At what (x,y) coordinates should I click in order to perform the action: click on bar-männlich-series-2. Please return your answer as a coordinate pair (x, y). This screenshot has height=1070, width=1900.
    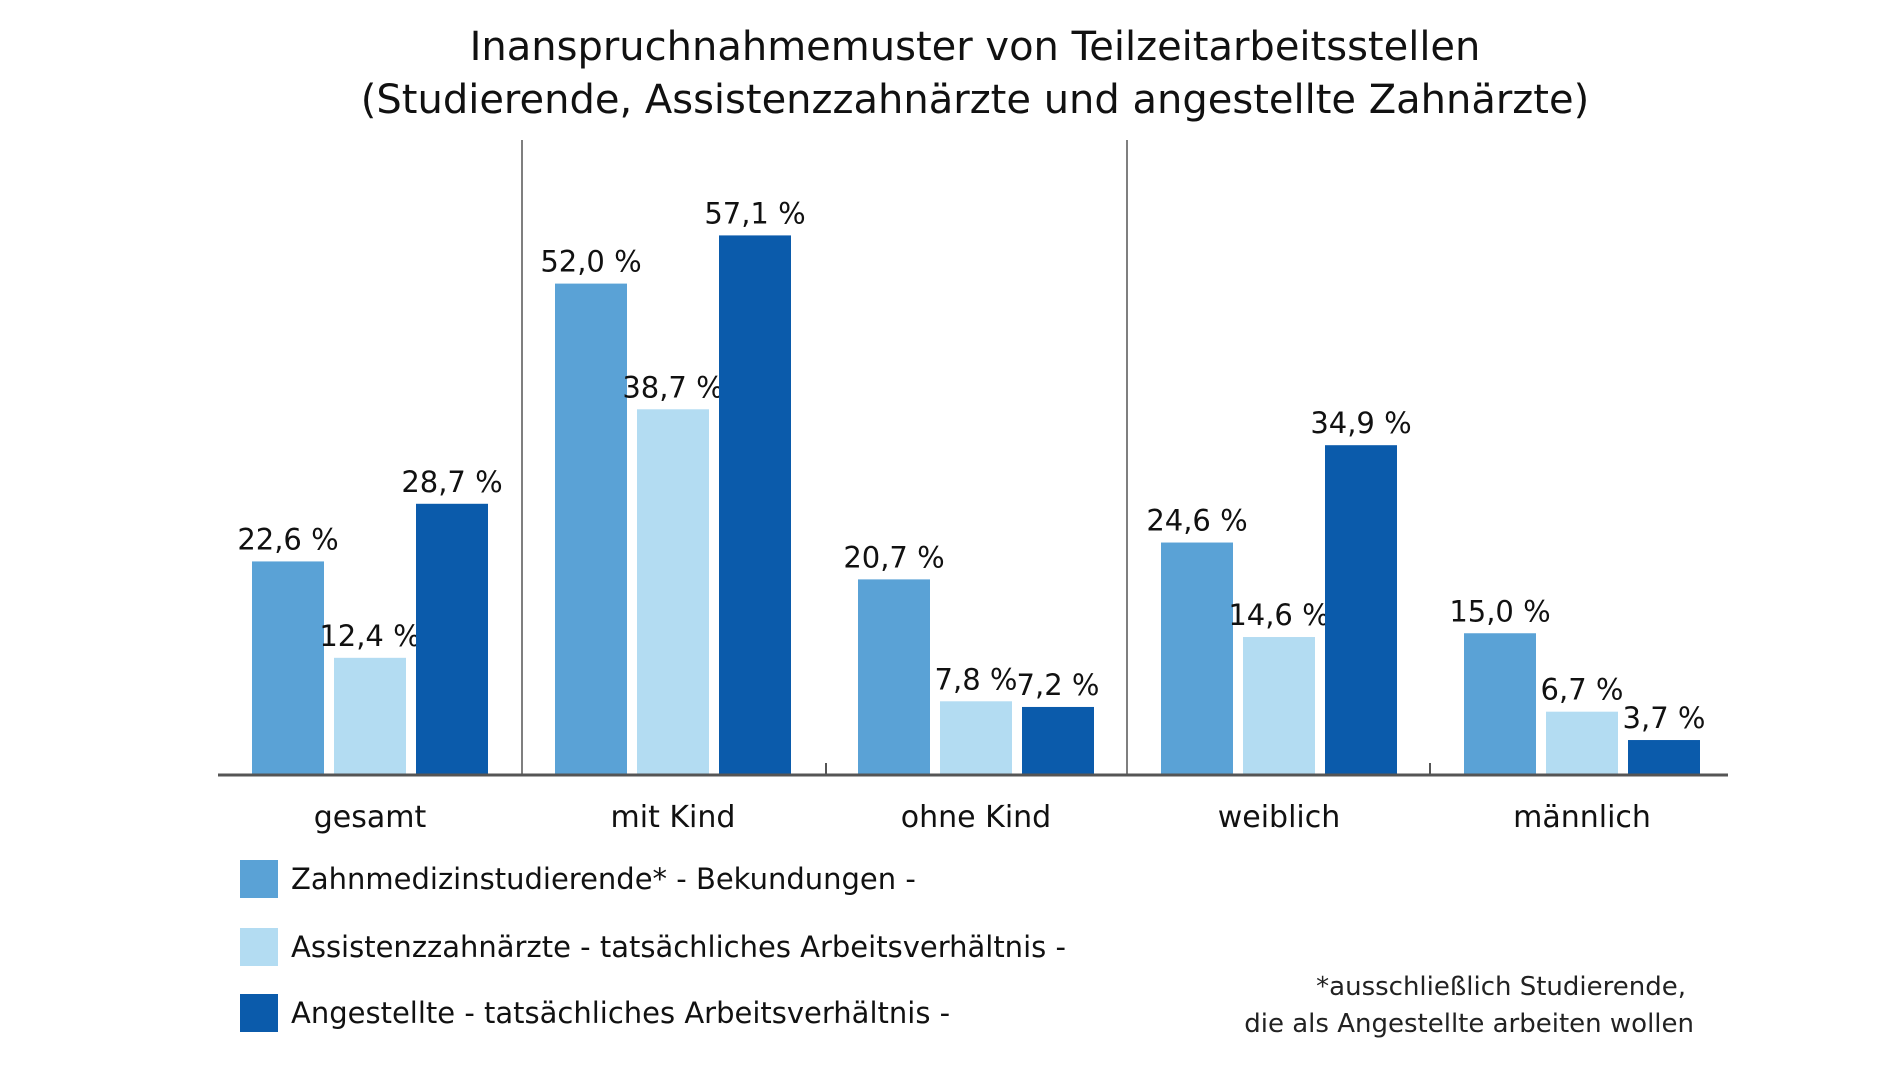
    Looking at the image, I should click on (1582, 743).